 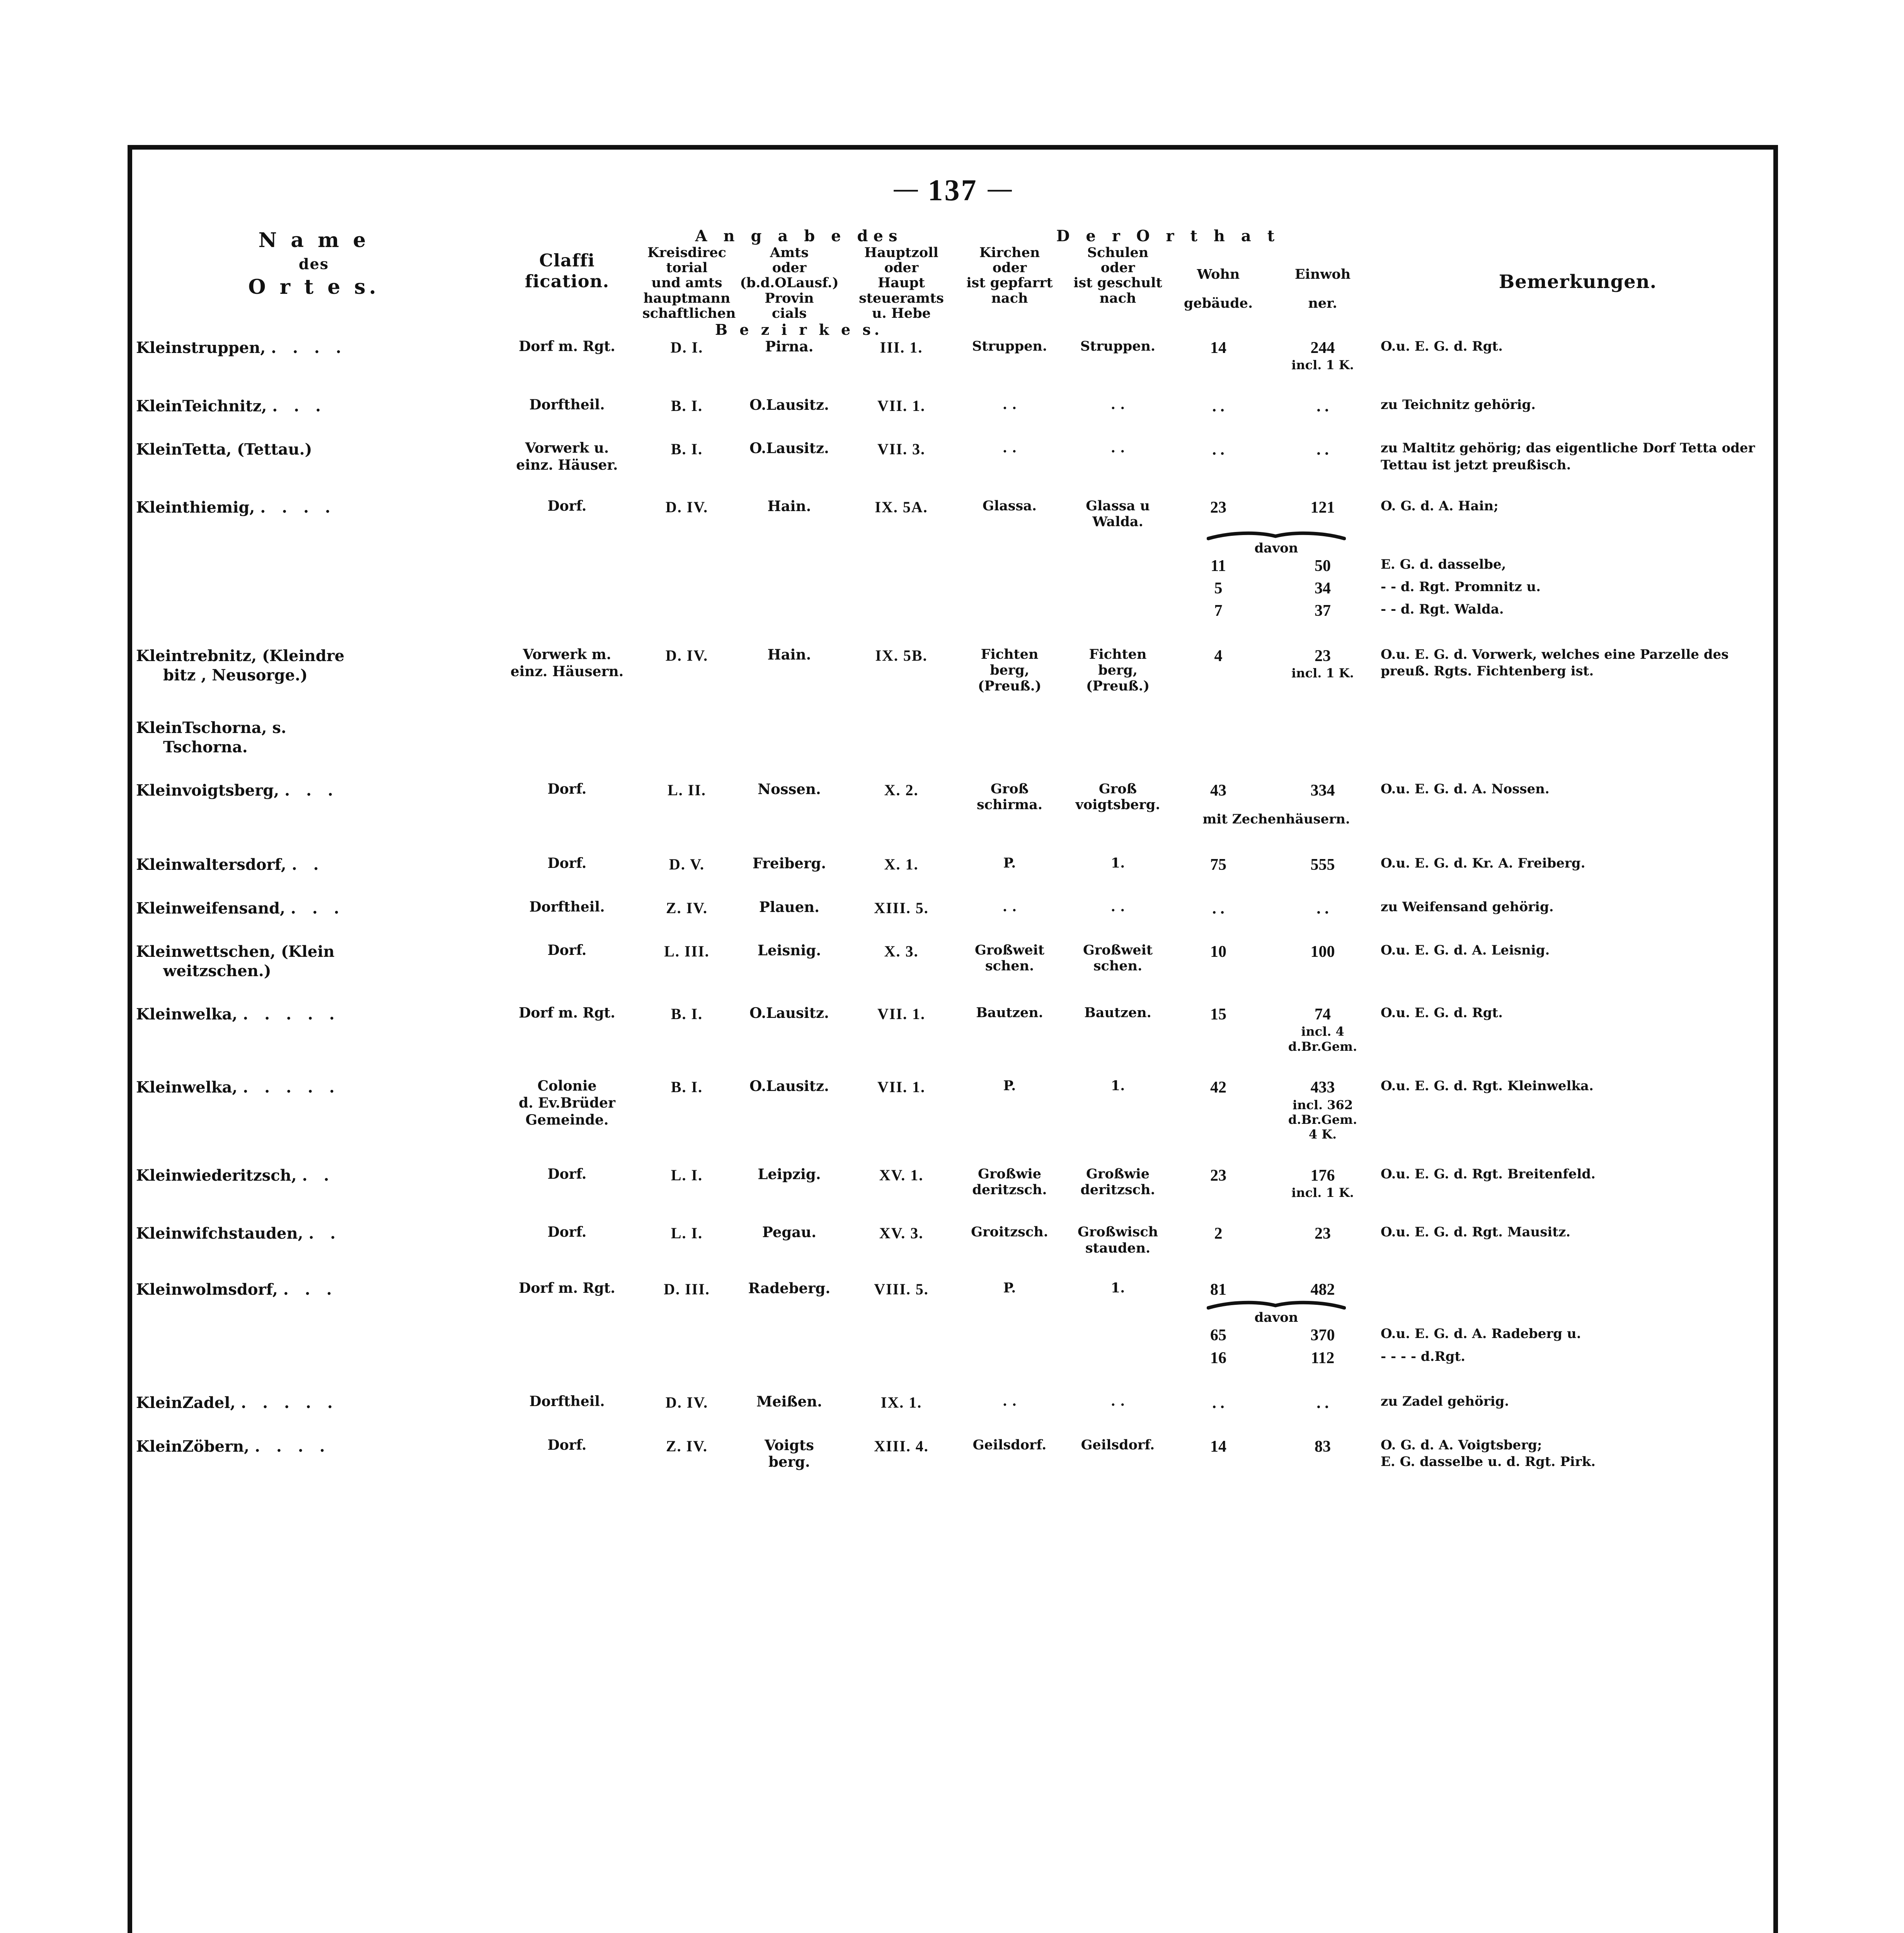 I want to click on cell-einwohner: 100, so click(x=1323, y=962).